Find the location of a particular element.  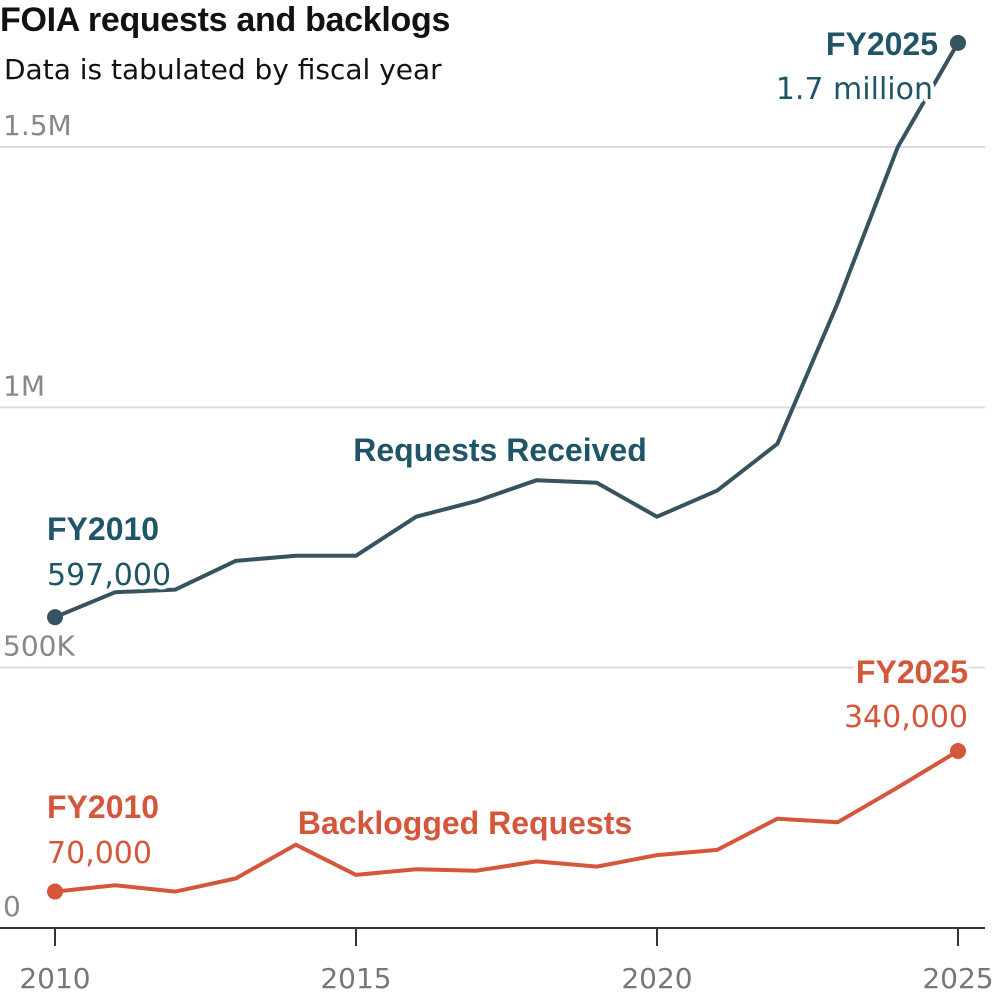

backlog-end-point is located at coordinates (958, 750).